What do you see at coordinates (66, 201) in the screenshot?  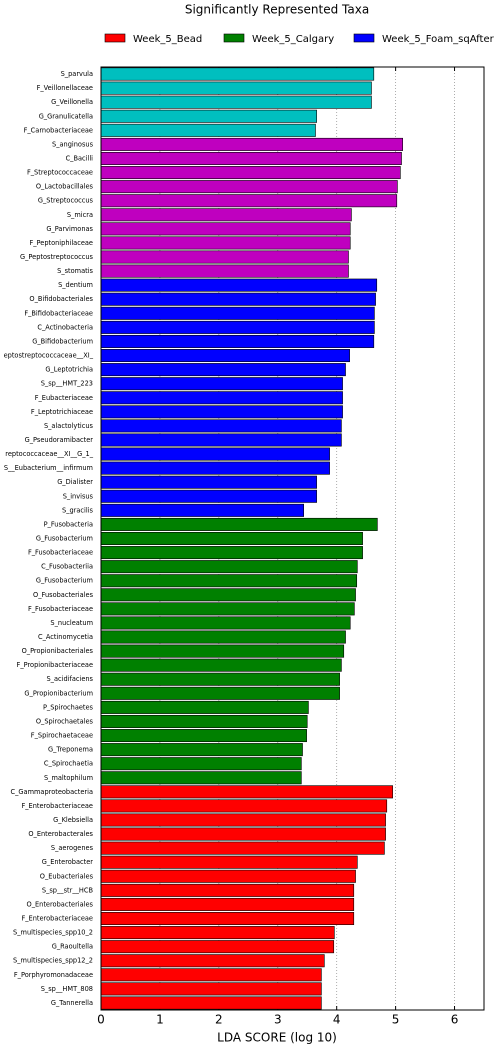 I see `y-tick-label: G_Streptococcus` at bounding box center [66, 201].